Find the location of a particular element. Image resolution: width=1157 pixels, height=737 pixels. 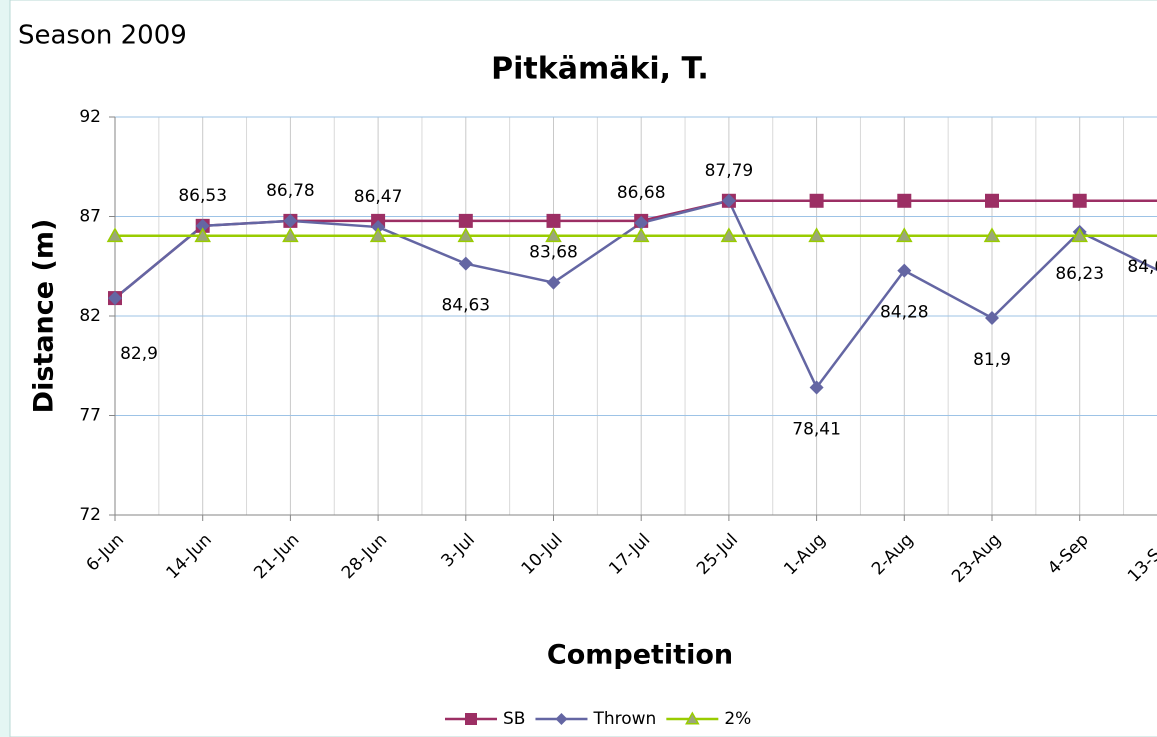

legend-label: SB is located at coordinates (514, 719).